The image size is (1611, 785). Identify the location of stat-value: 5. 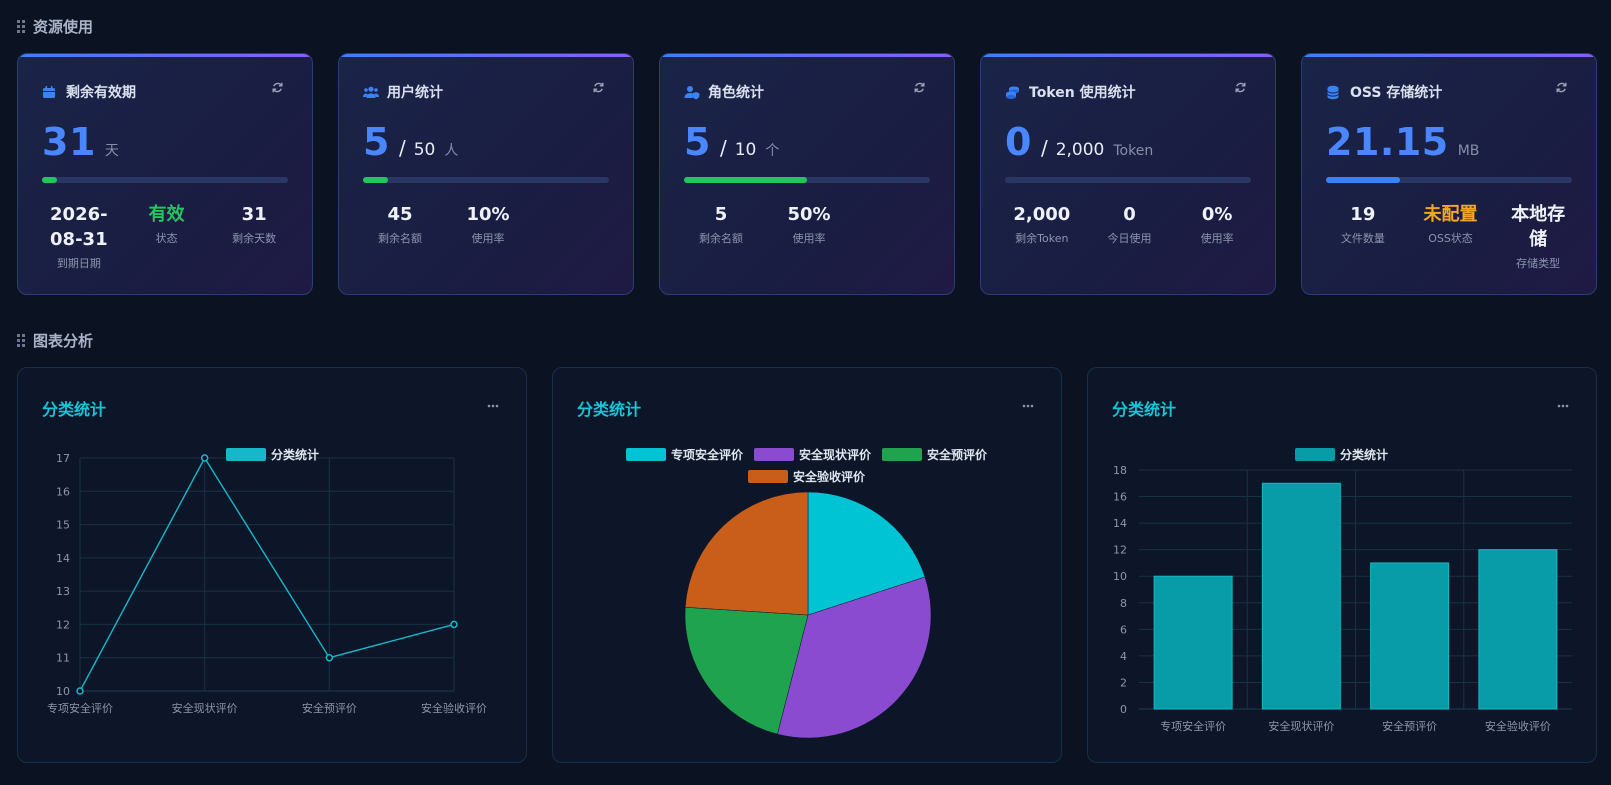
(721, 214).